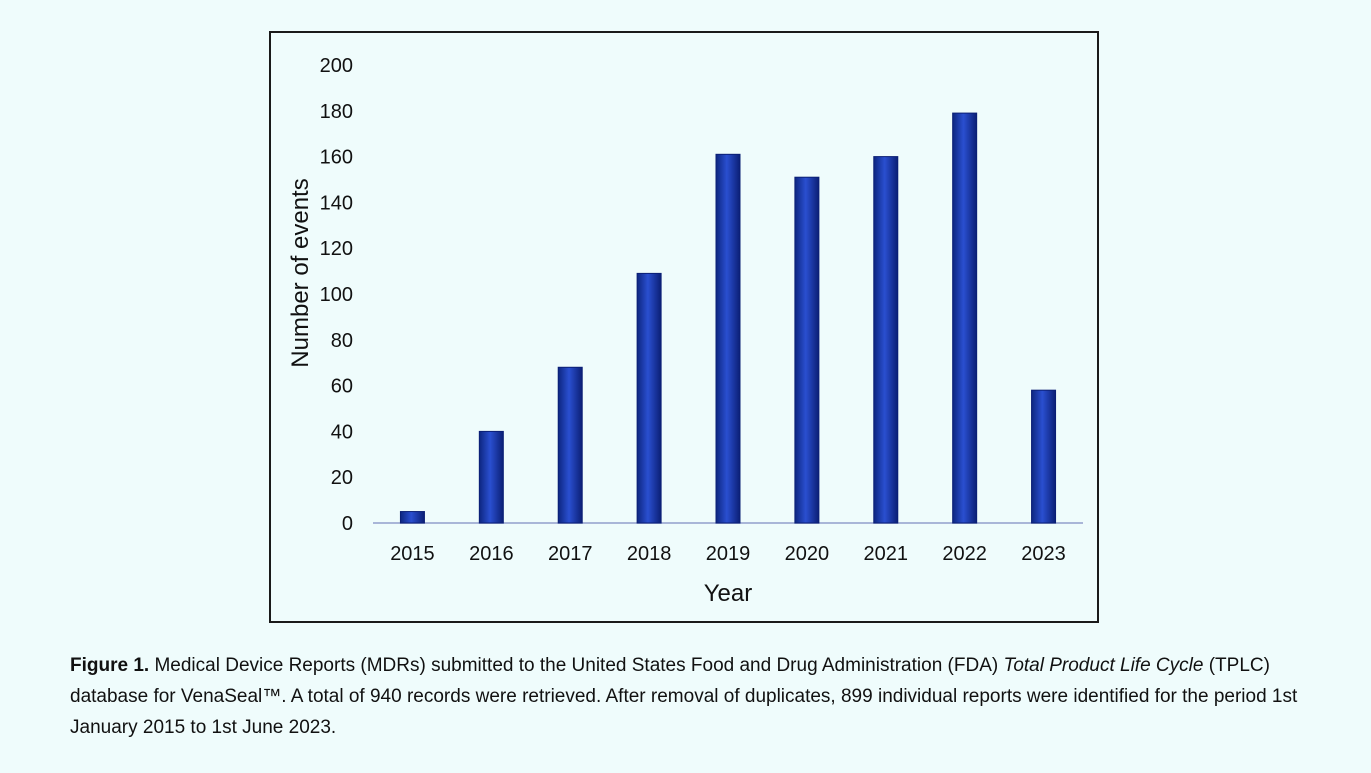 The width and height of the screenshot is (1371, 773). What do you see at coordinates (1103, 665) in the screenshot?
I see `caption-italic: Total Product Life Cycle` at bounding box center [1103, 665].